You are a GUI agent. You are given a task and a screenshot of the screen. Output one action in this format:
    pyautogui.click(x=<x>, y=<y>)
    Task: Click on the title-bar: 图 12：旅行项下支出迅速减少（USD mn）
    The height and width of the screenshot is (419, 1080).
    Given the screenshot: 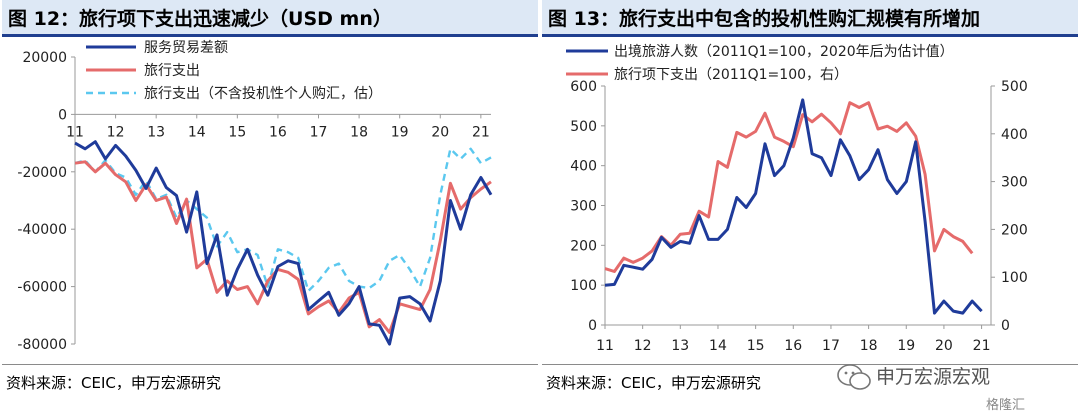 What is the action you would take?
    pyautogui.click(x=270, y=17)
    